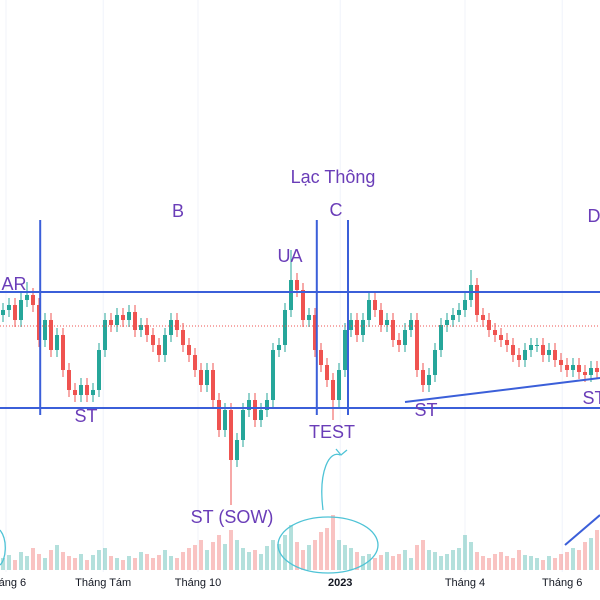  Describe the element at coordinates (340, 583) in the screenshot. I see `x-tick-label: 2023` at that location.